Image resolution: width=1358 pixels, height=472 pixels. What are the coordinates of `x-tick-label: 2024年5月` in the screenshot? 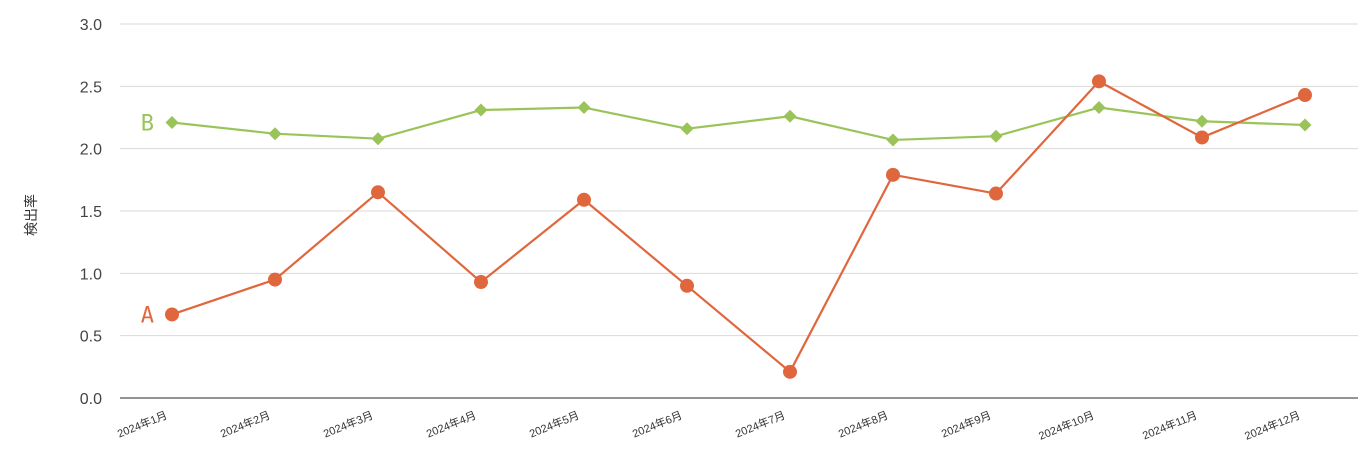 It's located at (554, 424).